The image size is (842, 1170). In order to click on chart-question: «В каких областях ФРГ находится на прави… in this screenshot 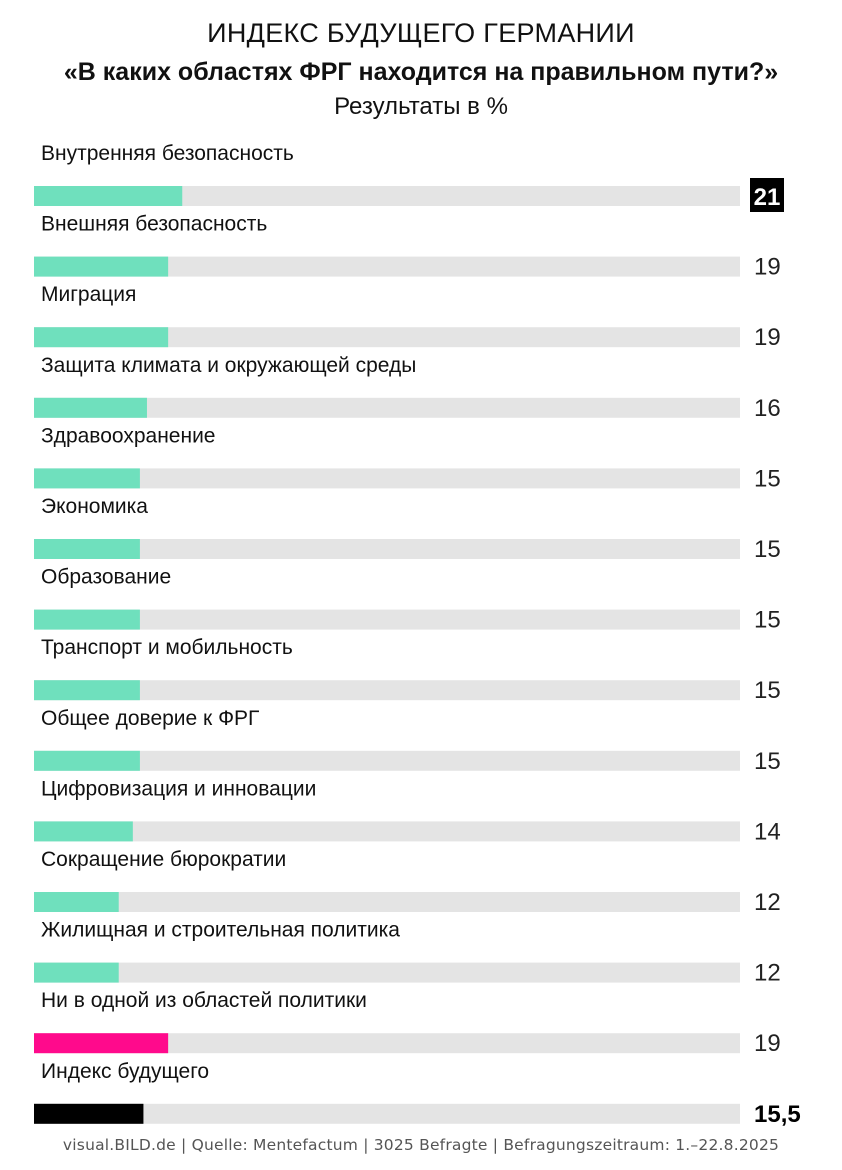, I will do `click(421, 72)`.